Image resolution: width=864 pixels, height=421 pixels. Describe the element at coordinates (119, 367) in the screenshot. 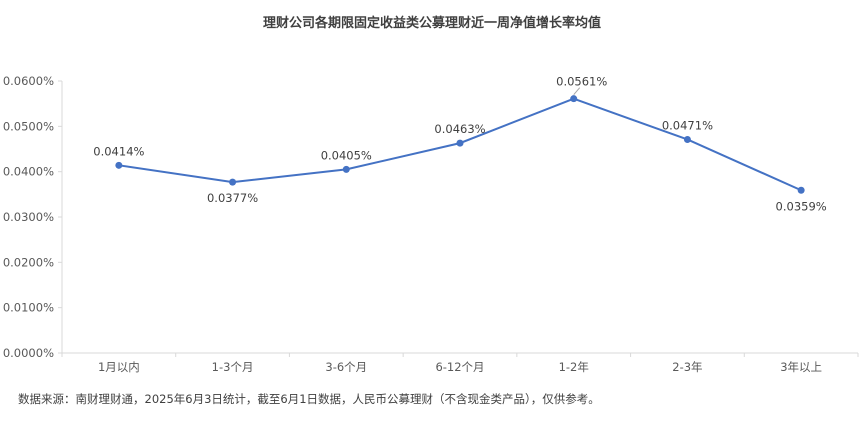

I see `x-tick-label: 1月以内` at that location.